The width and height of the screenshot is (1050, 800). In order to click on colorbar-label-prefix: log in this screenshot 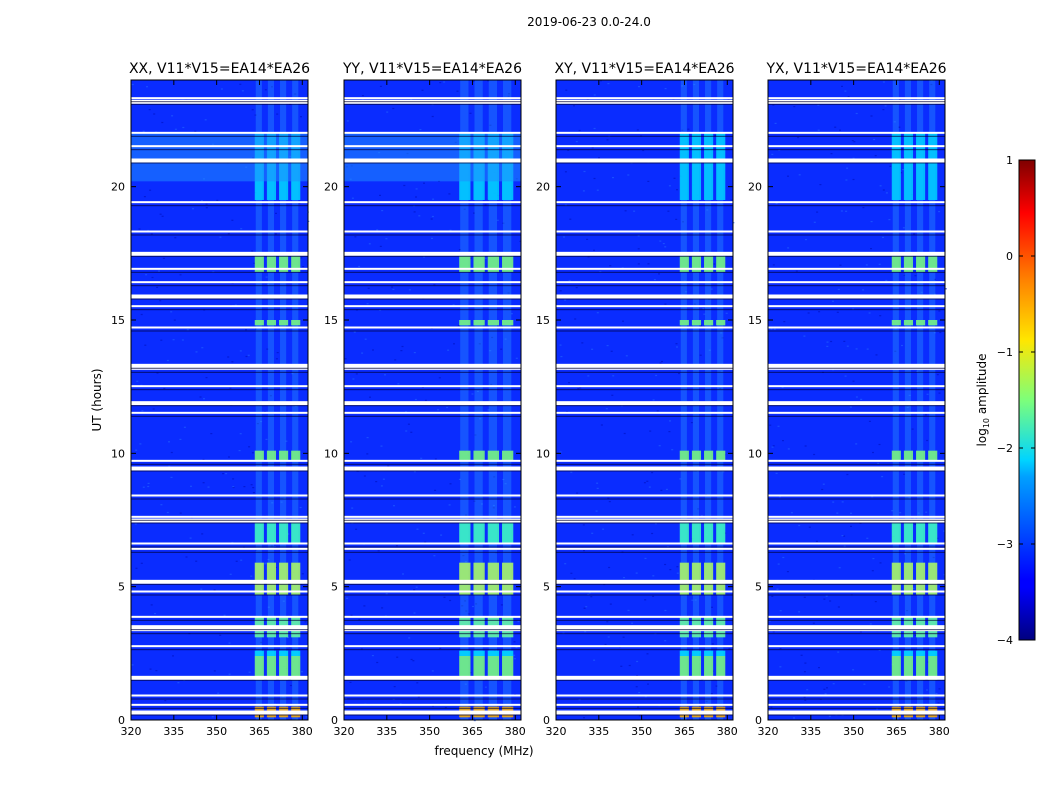, I will do `click(982, 437)`.